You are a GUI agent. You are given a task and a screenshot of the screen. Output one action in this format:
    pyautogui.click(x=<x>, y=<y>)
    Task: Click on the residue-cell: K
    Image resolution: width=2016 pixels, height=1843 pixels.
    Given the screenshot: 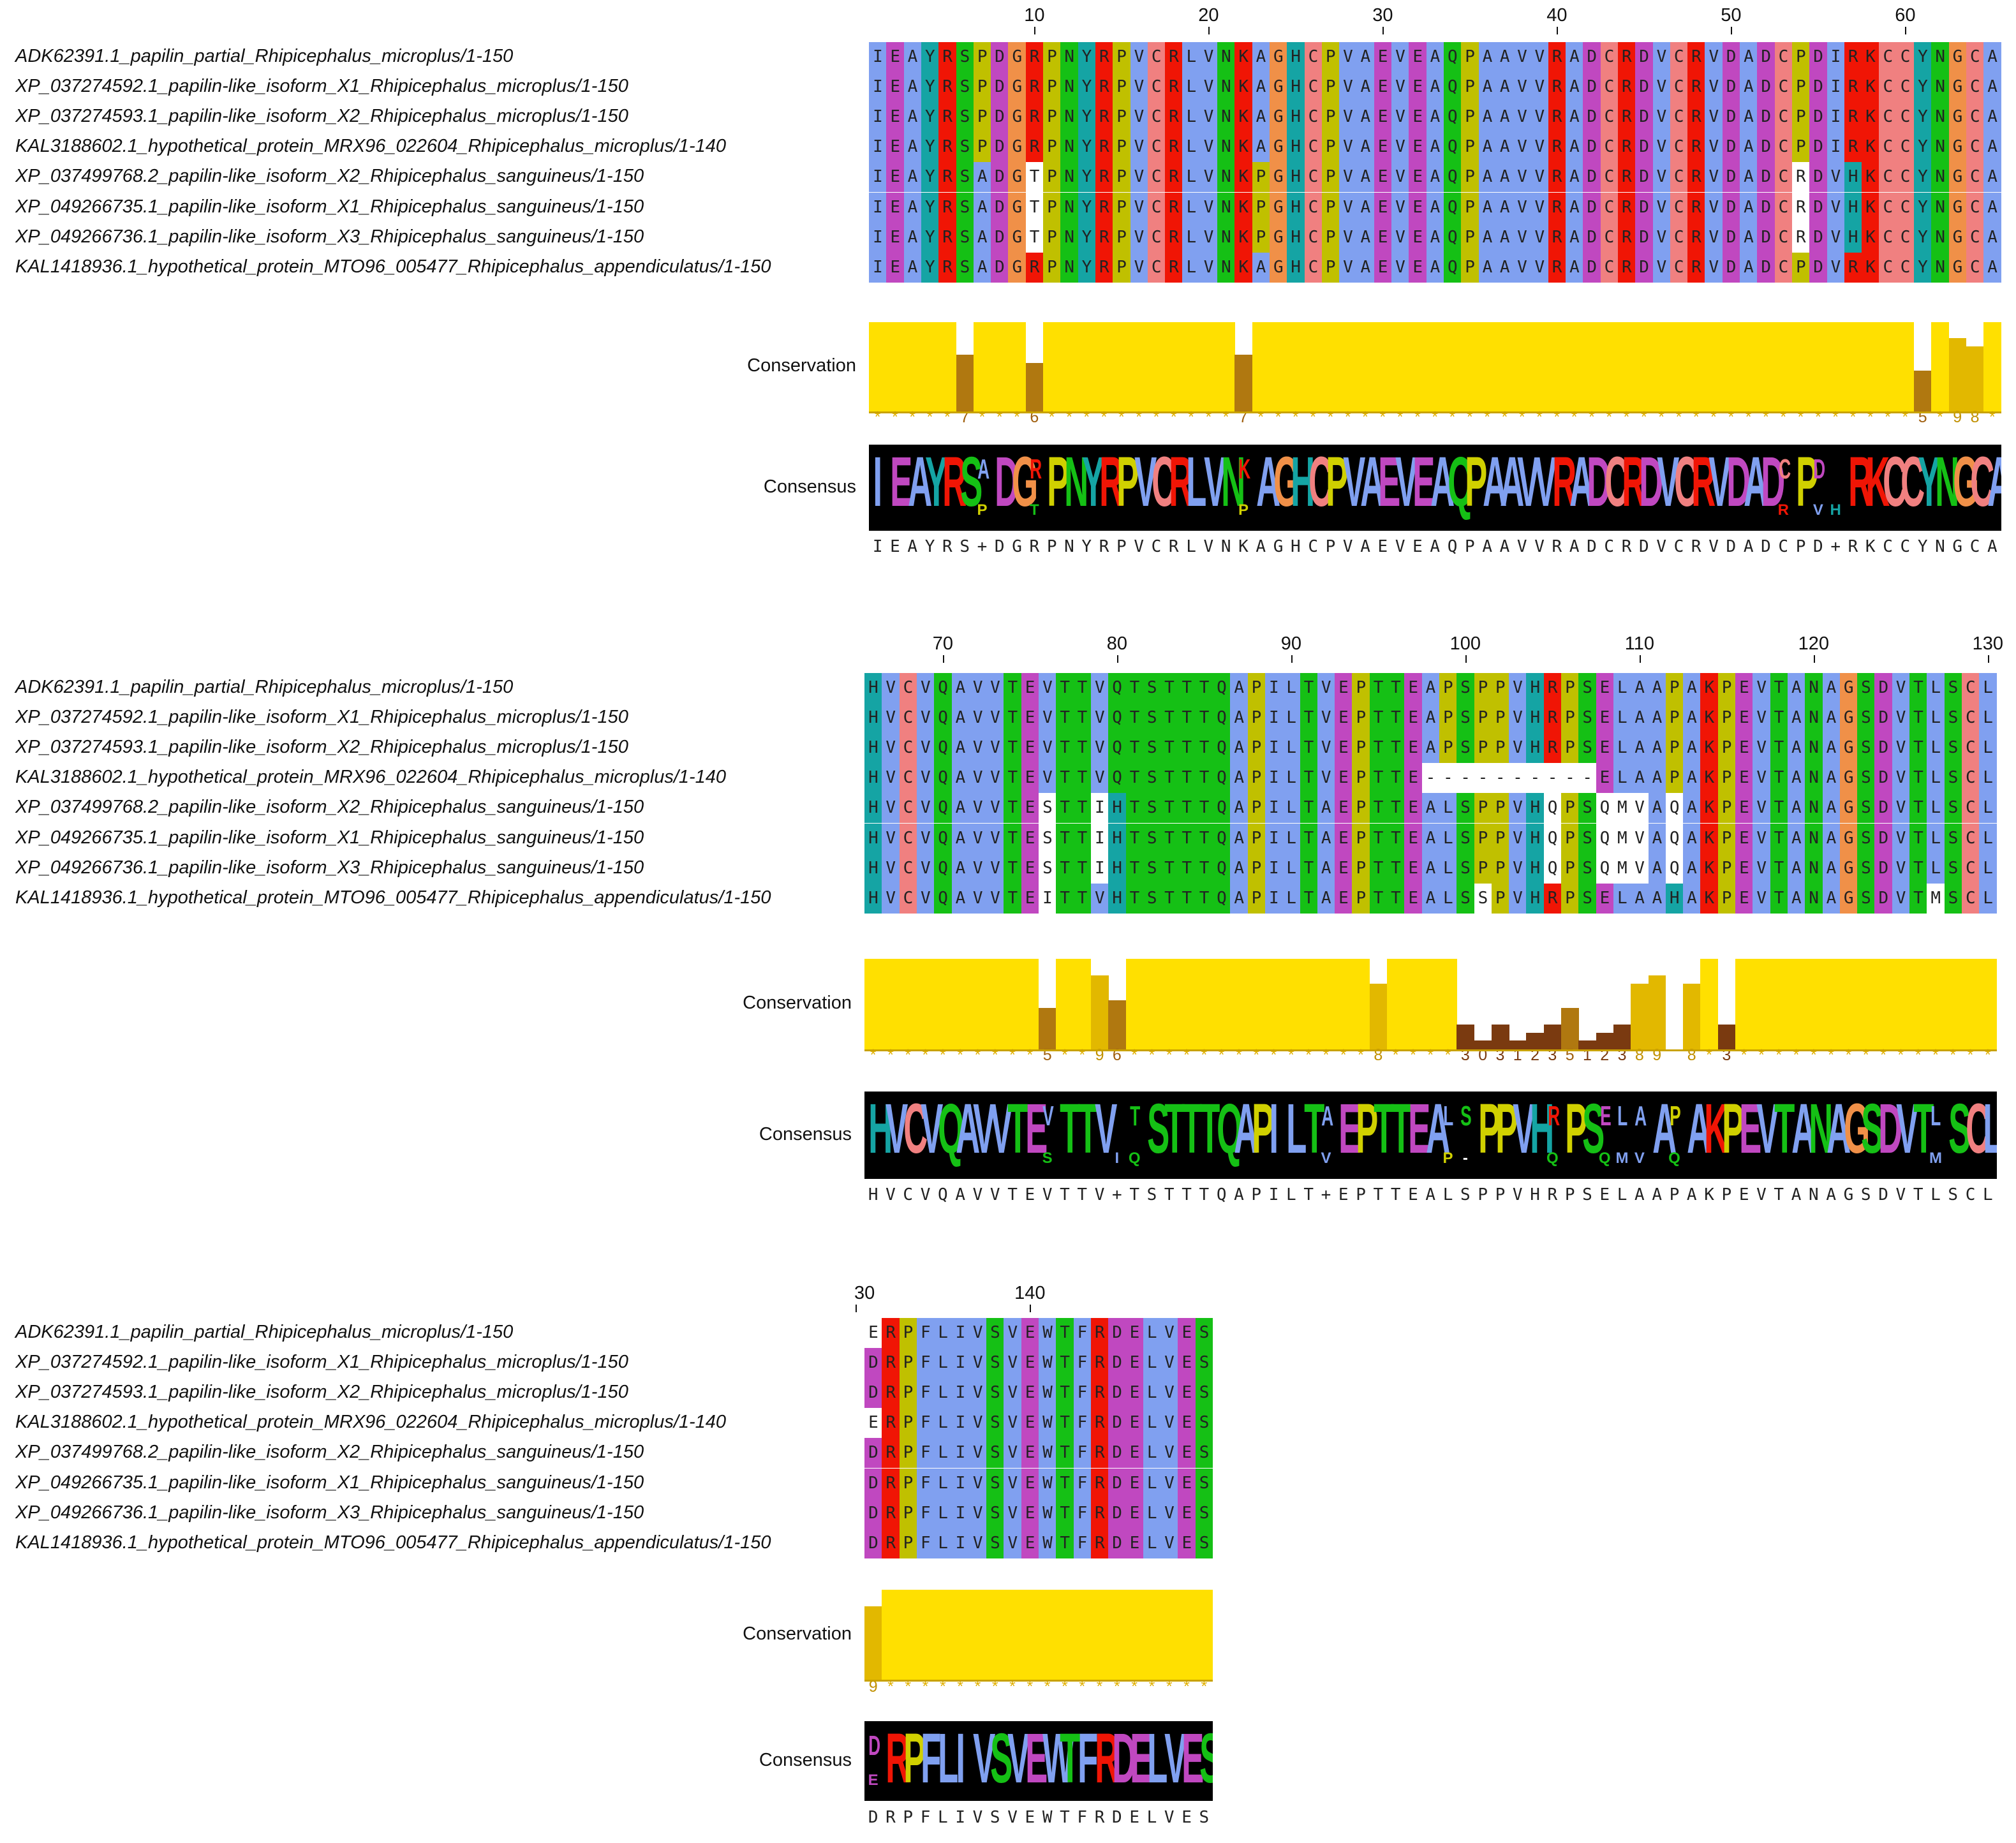 What is the action you would take?
    pyautogui.click(x=1243, y=147)
    